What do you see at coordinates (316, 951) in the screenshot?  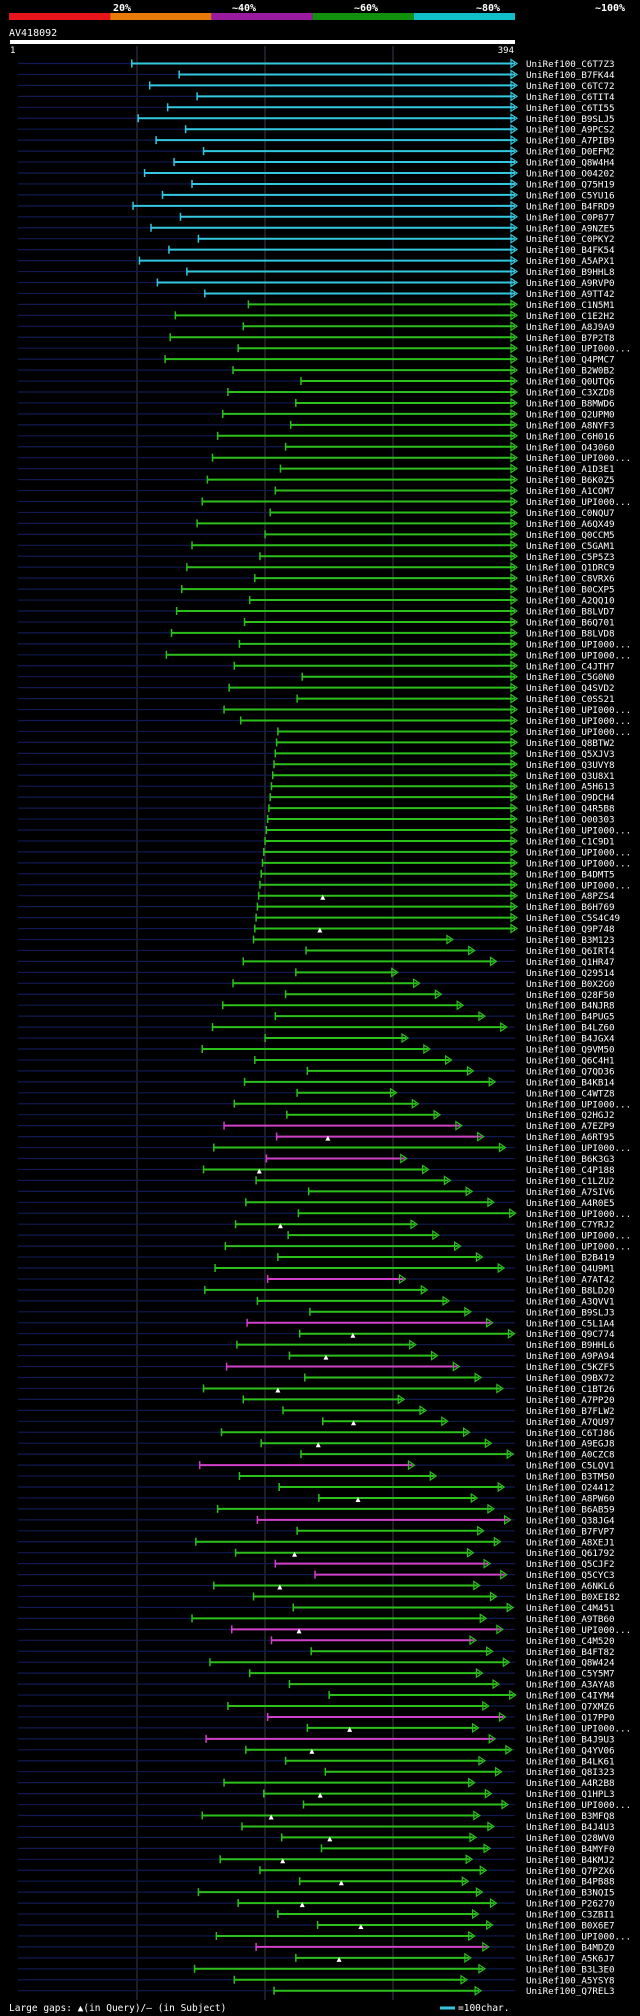 I see `hit-row: UniRef100_Q6IRT4` at bounding box center [316, 951].